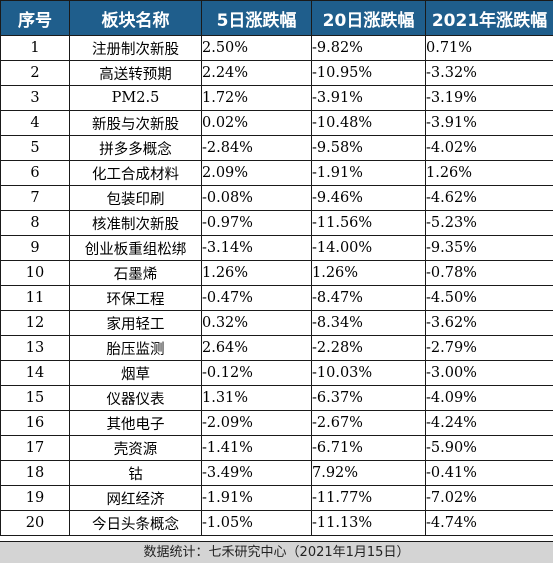 The width and height of the screenshot is (553, 563). What do you see at coordinates (135, 523) in the screenshot?
I see `cell-sector-name: 今日头条概念` at bounding box center [135, 523].